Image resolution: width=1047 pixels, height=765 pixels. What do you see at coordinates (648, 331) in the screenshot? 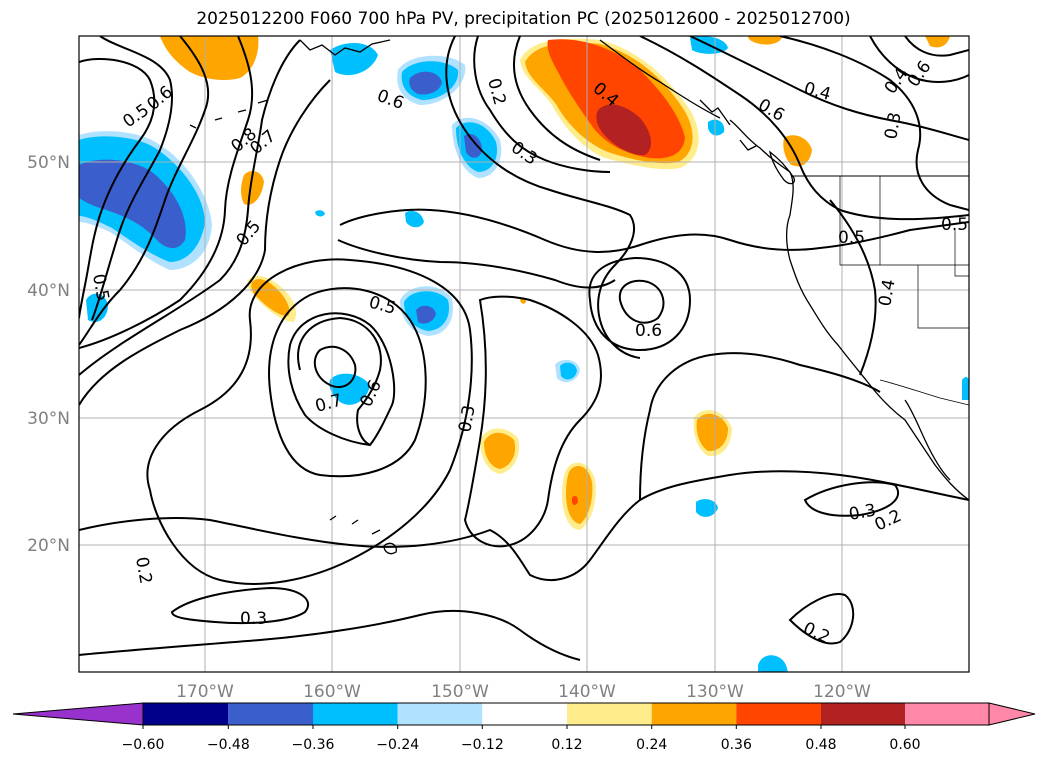
I see `contour-label: 0.6` at bounding box center [648, 331].